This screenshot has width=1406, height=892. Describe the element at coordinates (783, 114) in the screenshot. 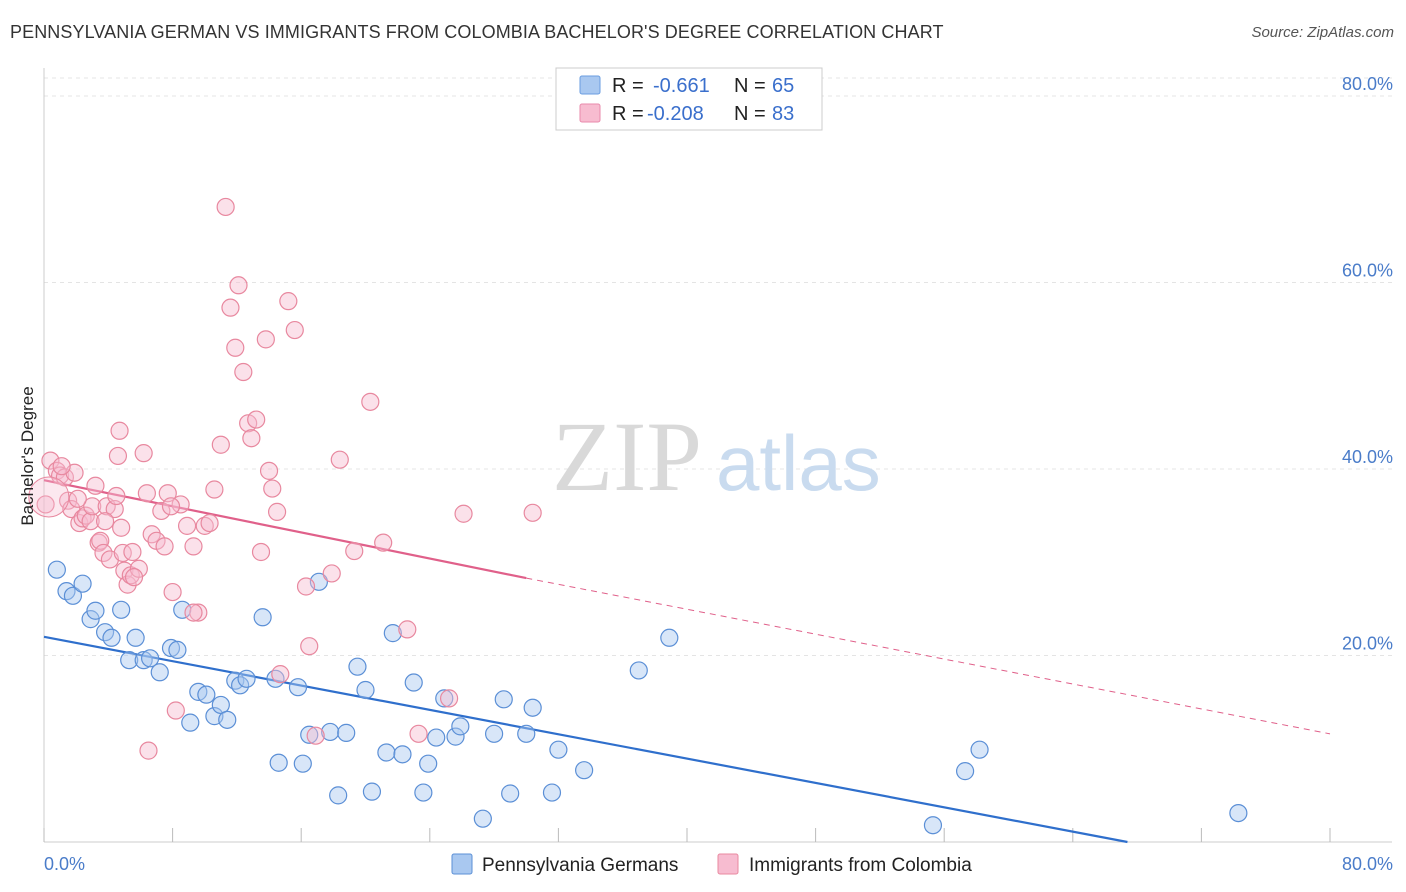

I see `legend-n-value-1: 83` at that location.